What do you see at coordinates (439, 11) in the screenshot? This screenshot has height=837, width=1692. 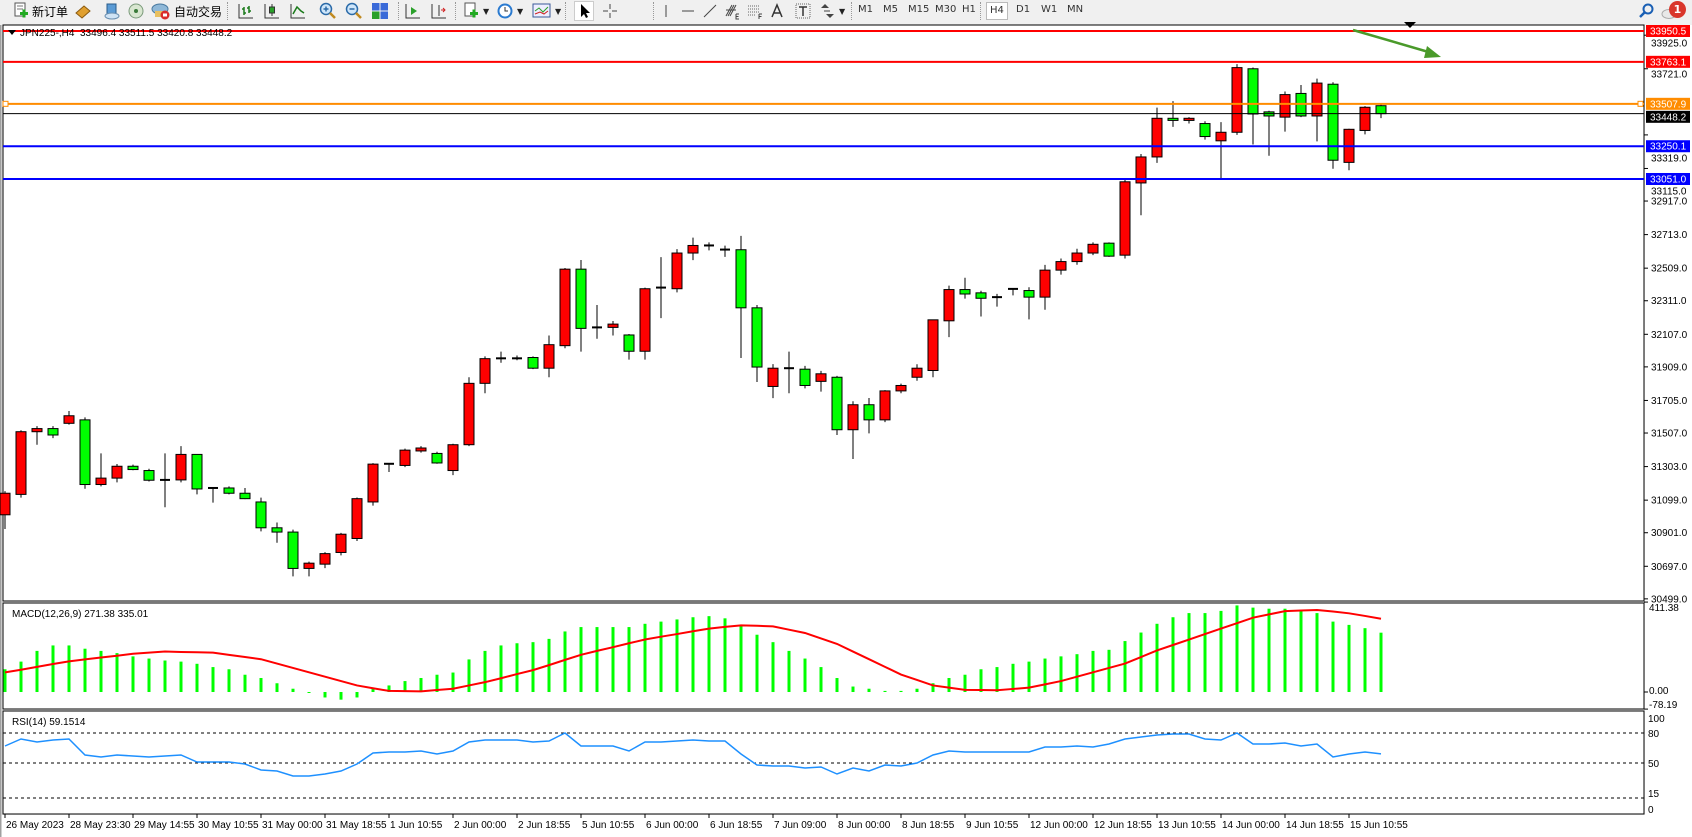 I see `chart-shift-button` at bounding box center [439, 11].